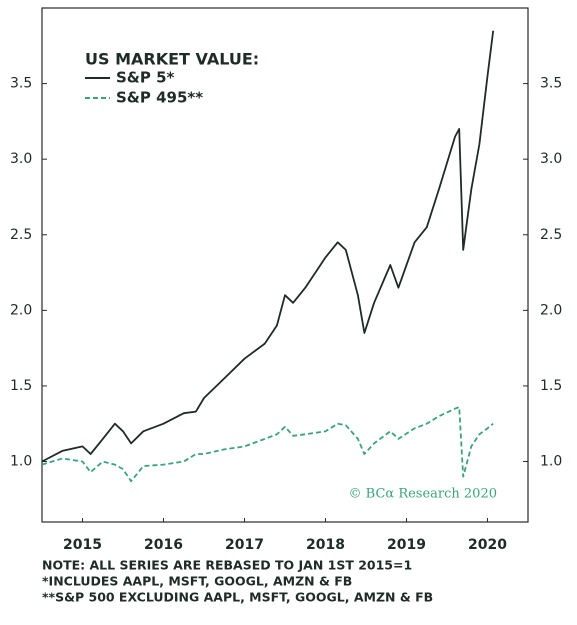  I want to click on line-series, so click(267, 444).